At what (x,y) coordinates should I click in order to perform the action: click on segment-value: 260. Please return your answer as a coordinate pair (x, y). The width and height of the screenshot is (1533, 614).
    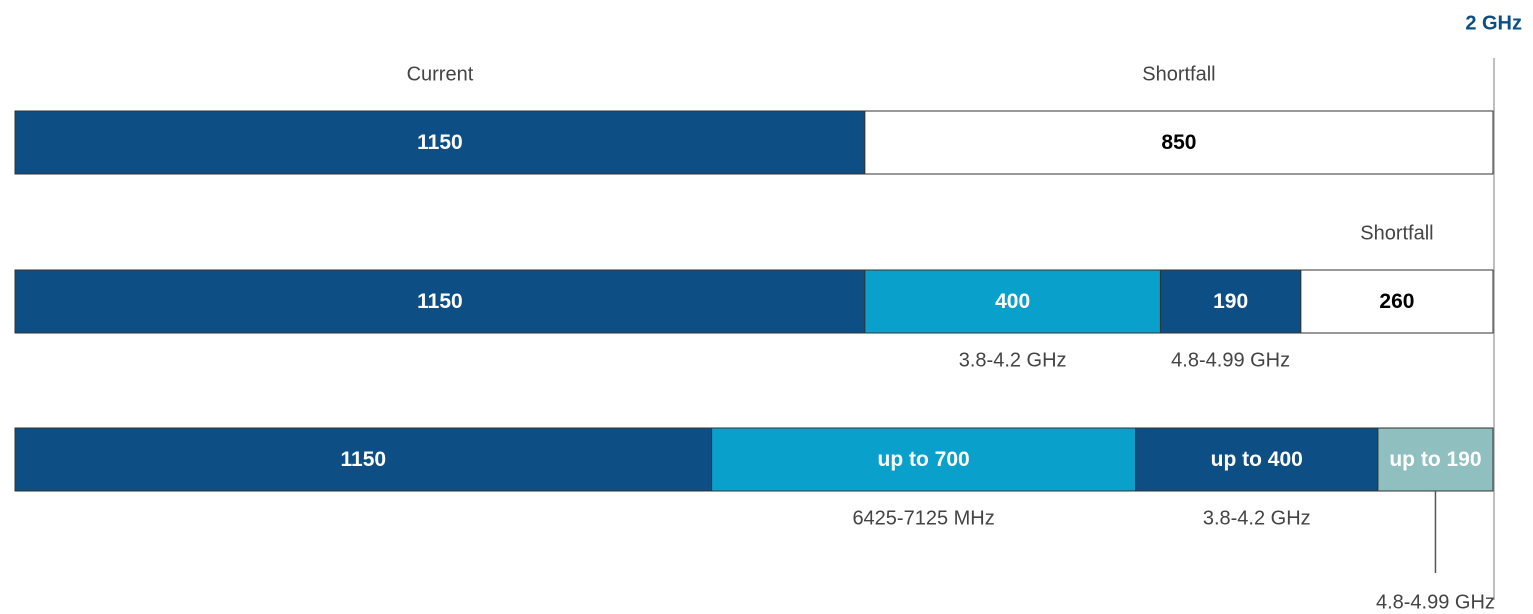
    Looking at the image, I should click on (1396, 301).